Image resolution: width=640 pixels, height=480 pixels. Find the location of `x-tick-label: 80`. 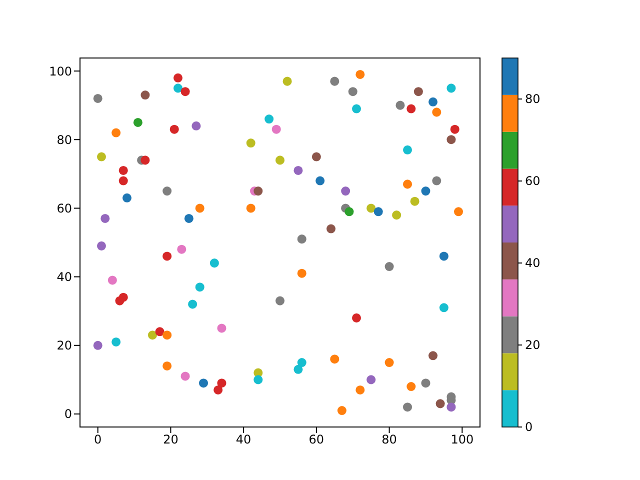

x-tick-label: 80 is located at coordinates (389, 439).